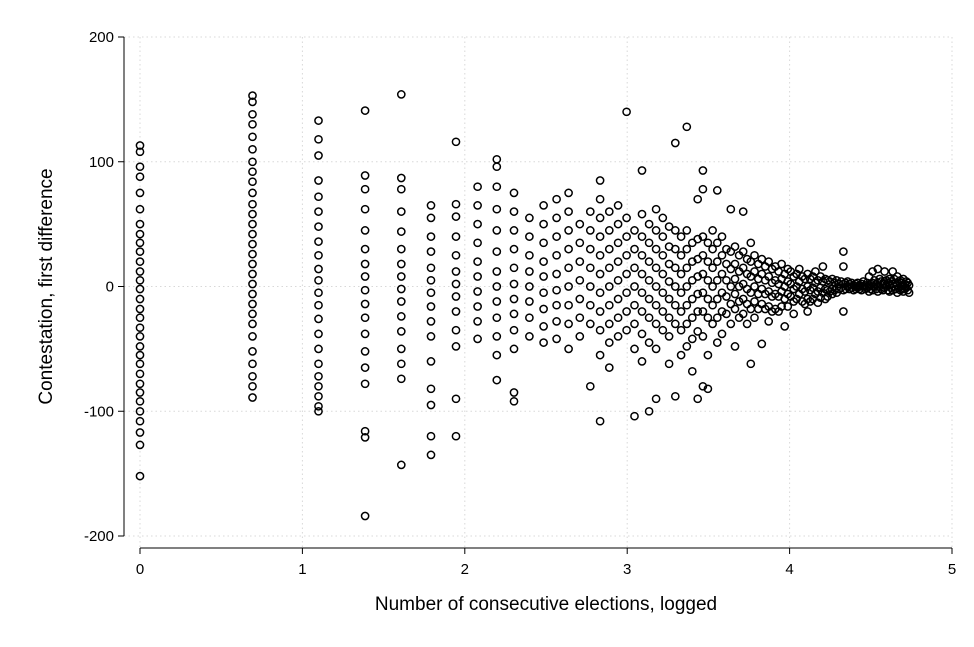  Describe the element at coordinates (46, 286) in the screenshot. I see `y-axis-title: Contestation, first difference` at that location.